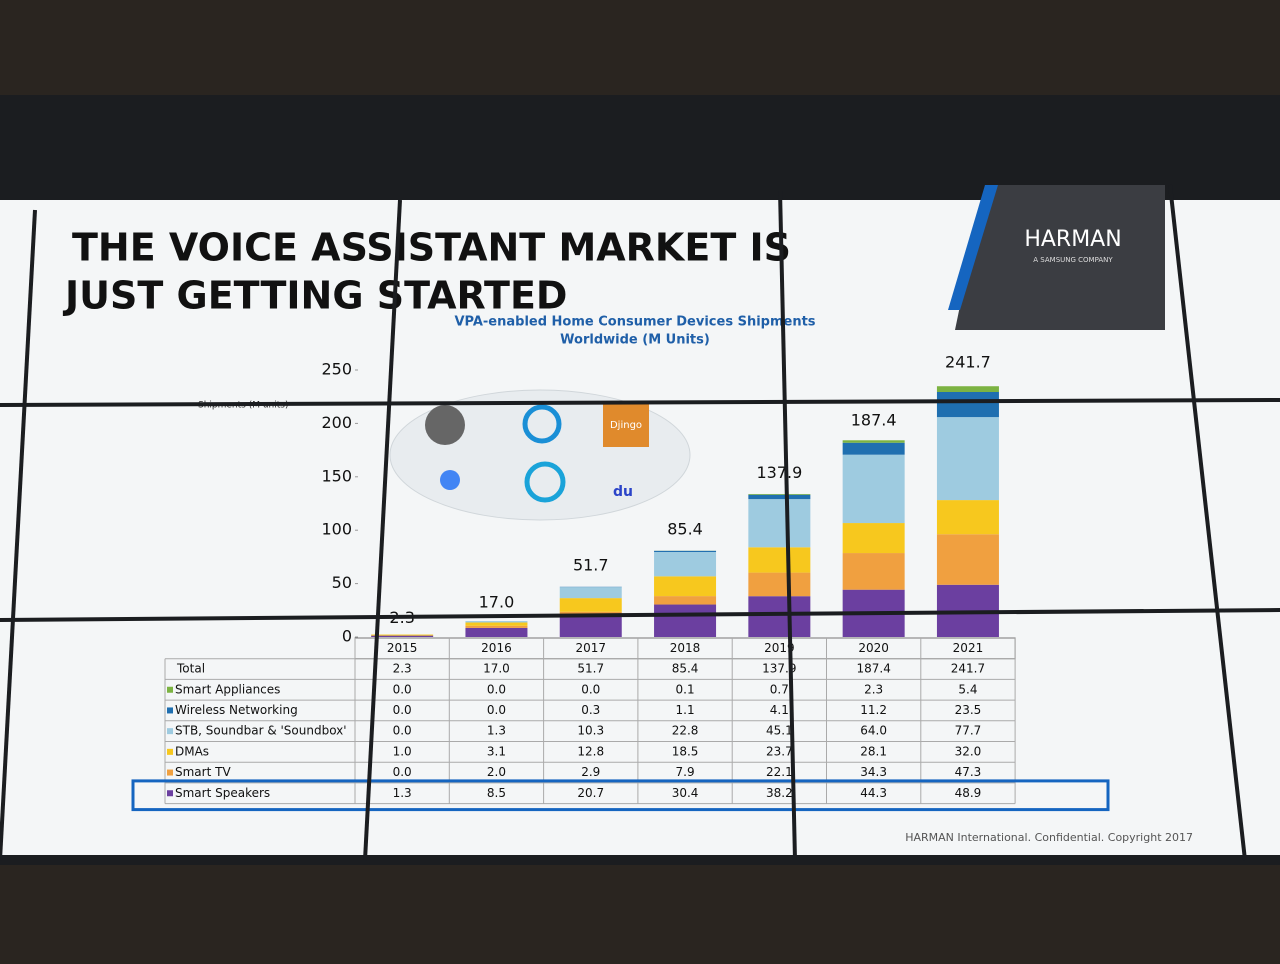 The height and width of the screenshot is (964, 1280). I want to click on table-cell: 4.1, so click(779, 710).